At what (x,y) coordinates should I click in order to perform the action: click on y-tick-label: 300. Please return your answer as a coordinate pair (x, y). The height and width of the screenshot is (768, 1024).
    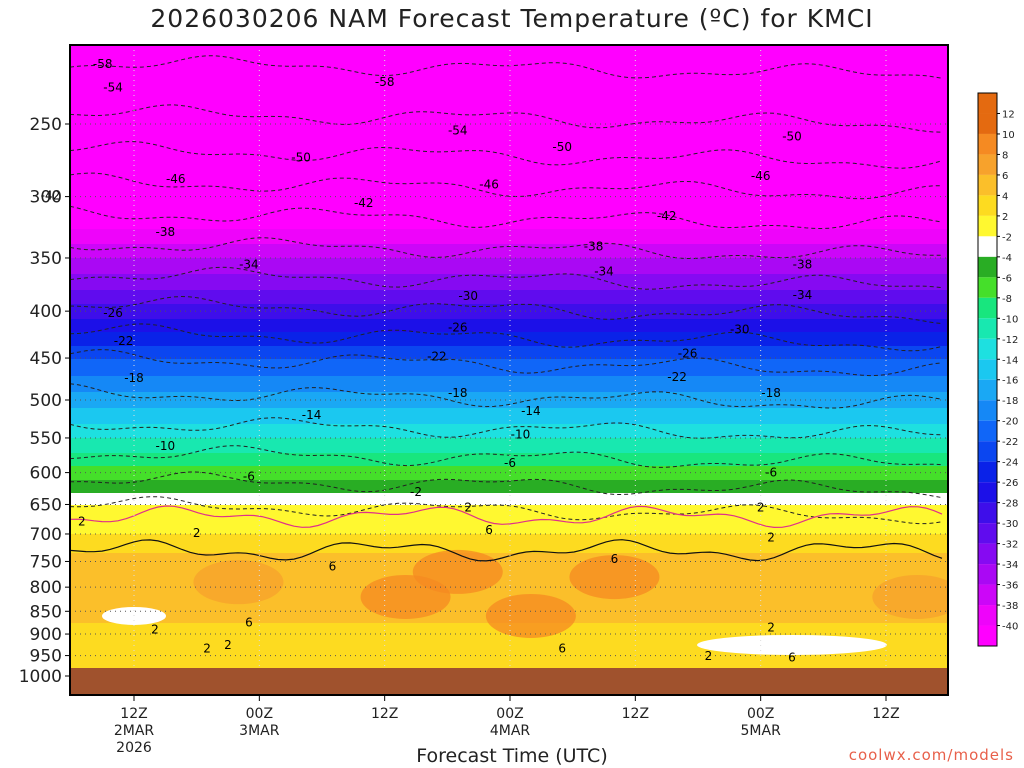
    Looking at the image, I should click on (46, 198).